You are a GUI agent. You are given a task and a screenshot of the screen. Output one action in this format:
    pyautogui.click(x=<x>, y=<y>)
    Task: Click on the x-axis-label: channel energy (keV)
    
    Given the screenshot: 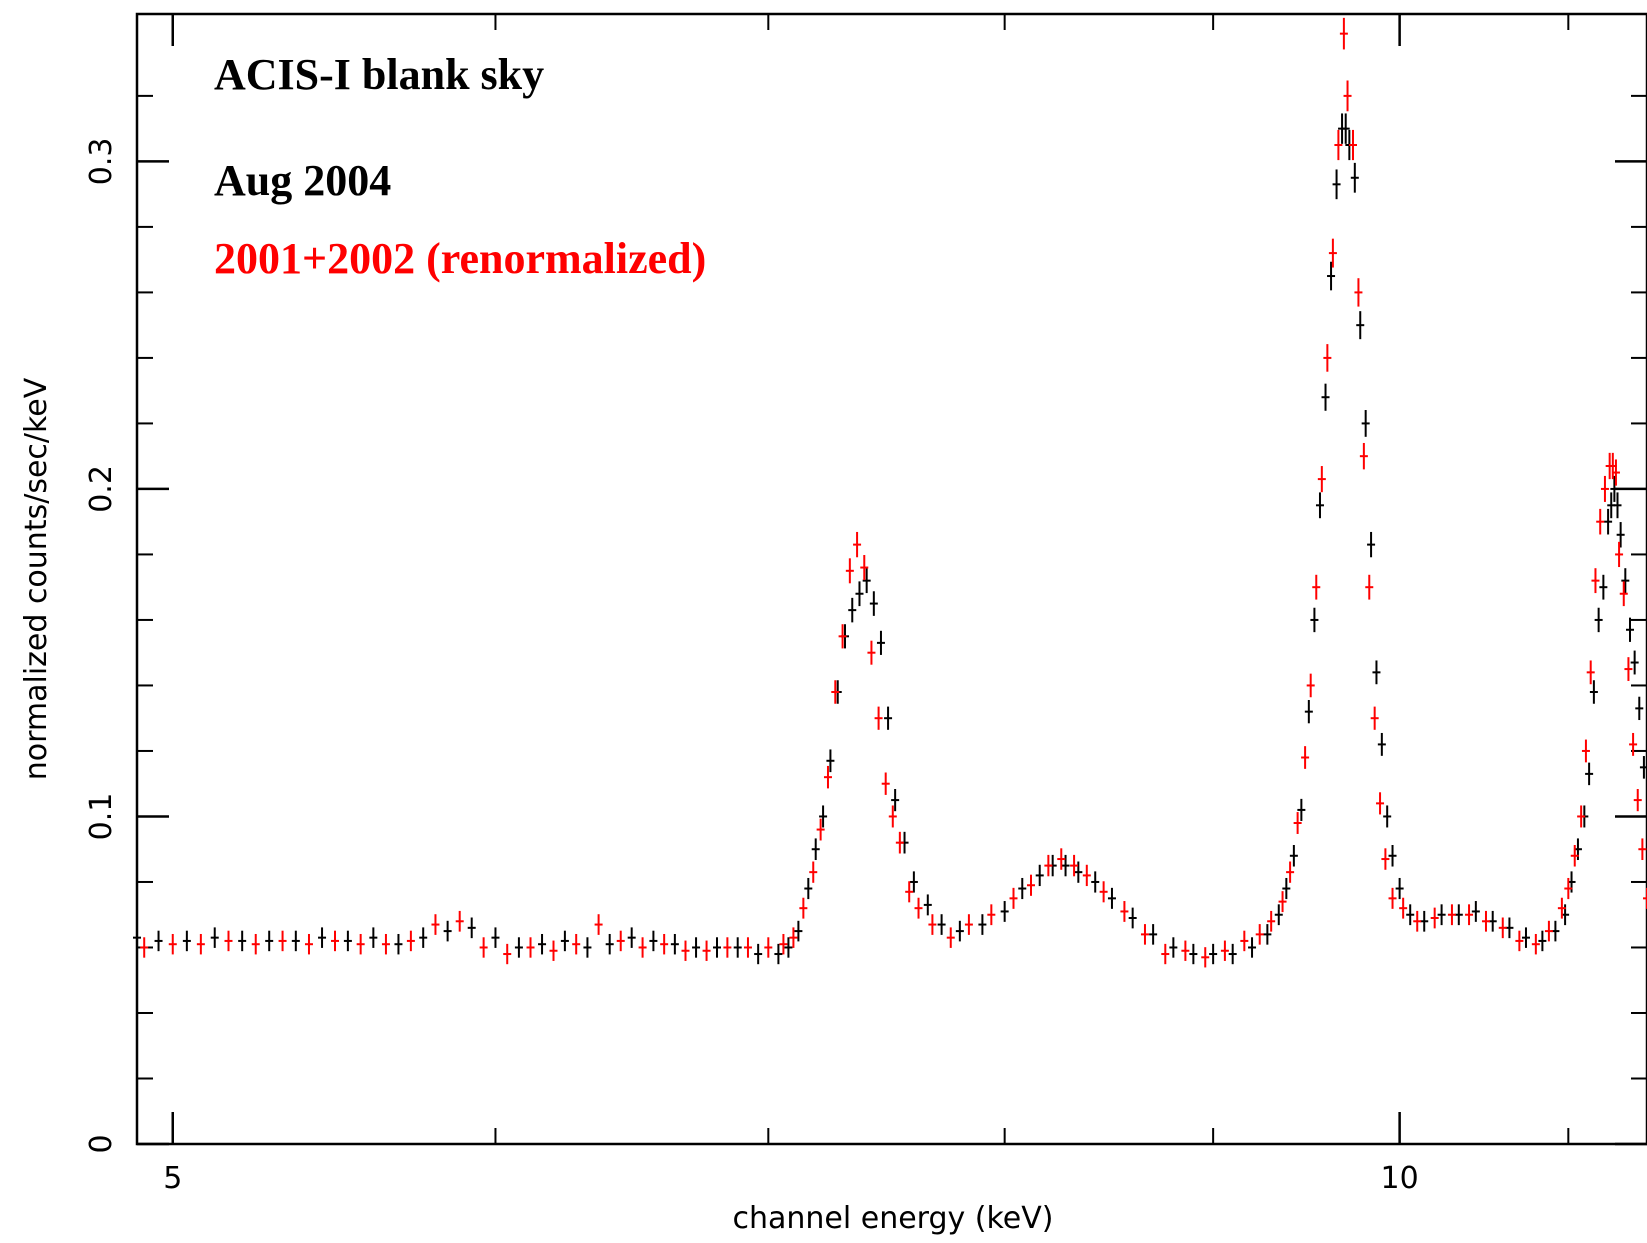 What is the action you would take?
    pyautogui.click(x=892, y=1218)
    